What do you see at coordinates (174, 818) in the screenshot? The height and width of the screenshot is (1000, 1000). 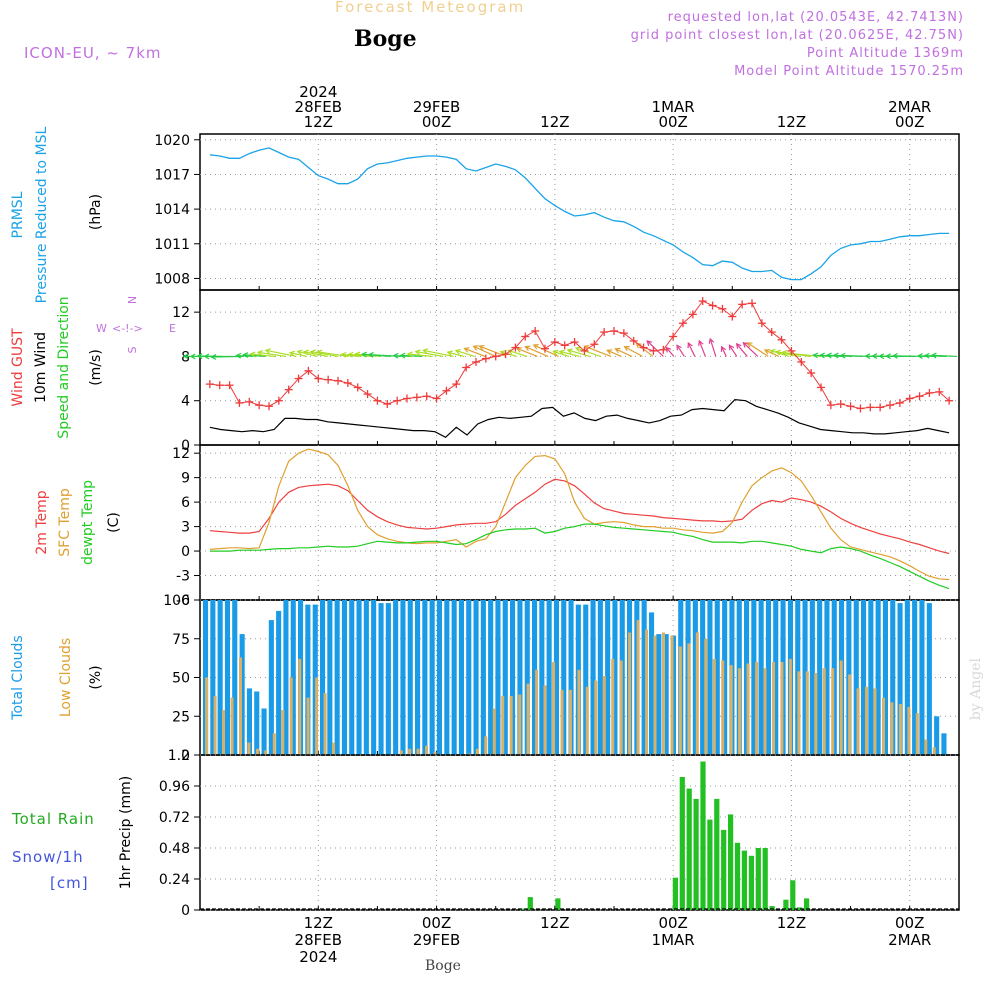 I see `precip-y-tick-label: 0.72` at bounding box center [174, 818].